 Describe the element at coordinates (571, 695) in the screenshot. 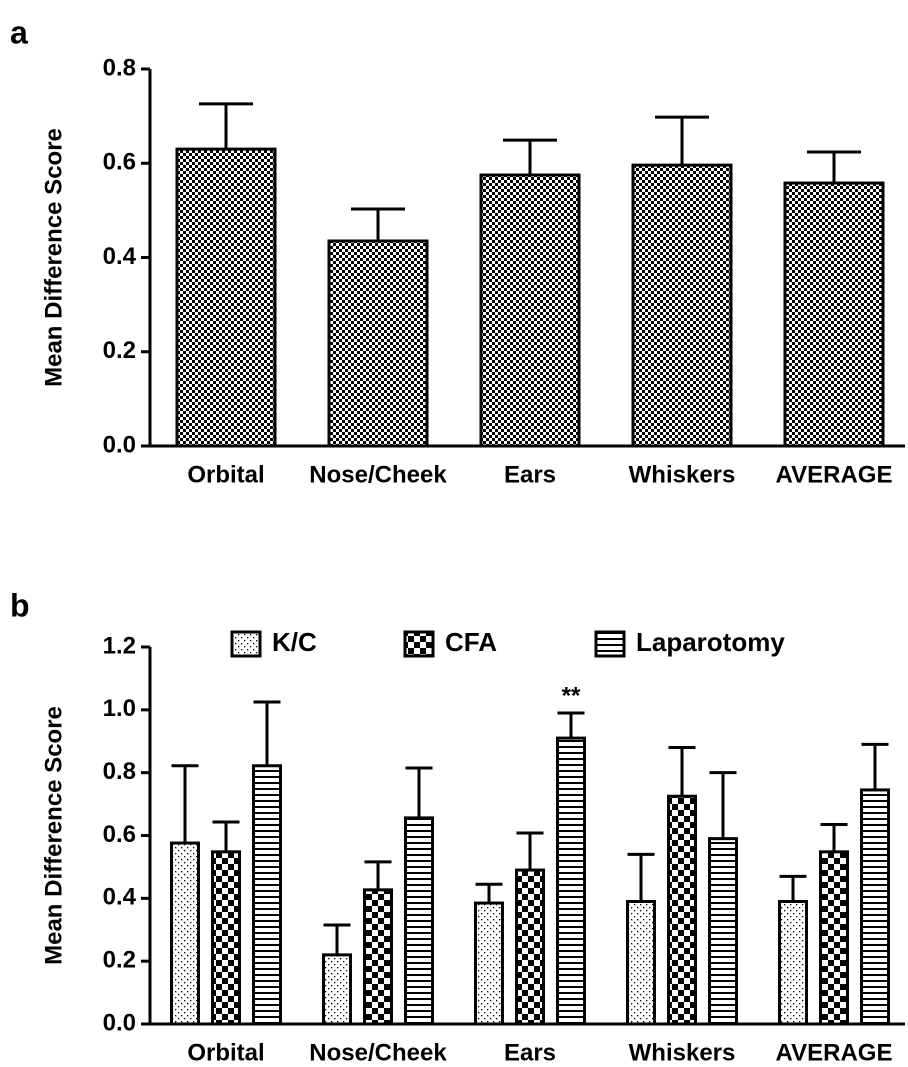

I see `annotation: **` at that location.